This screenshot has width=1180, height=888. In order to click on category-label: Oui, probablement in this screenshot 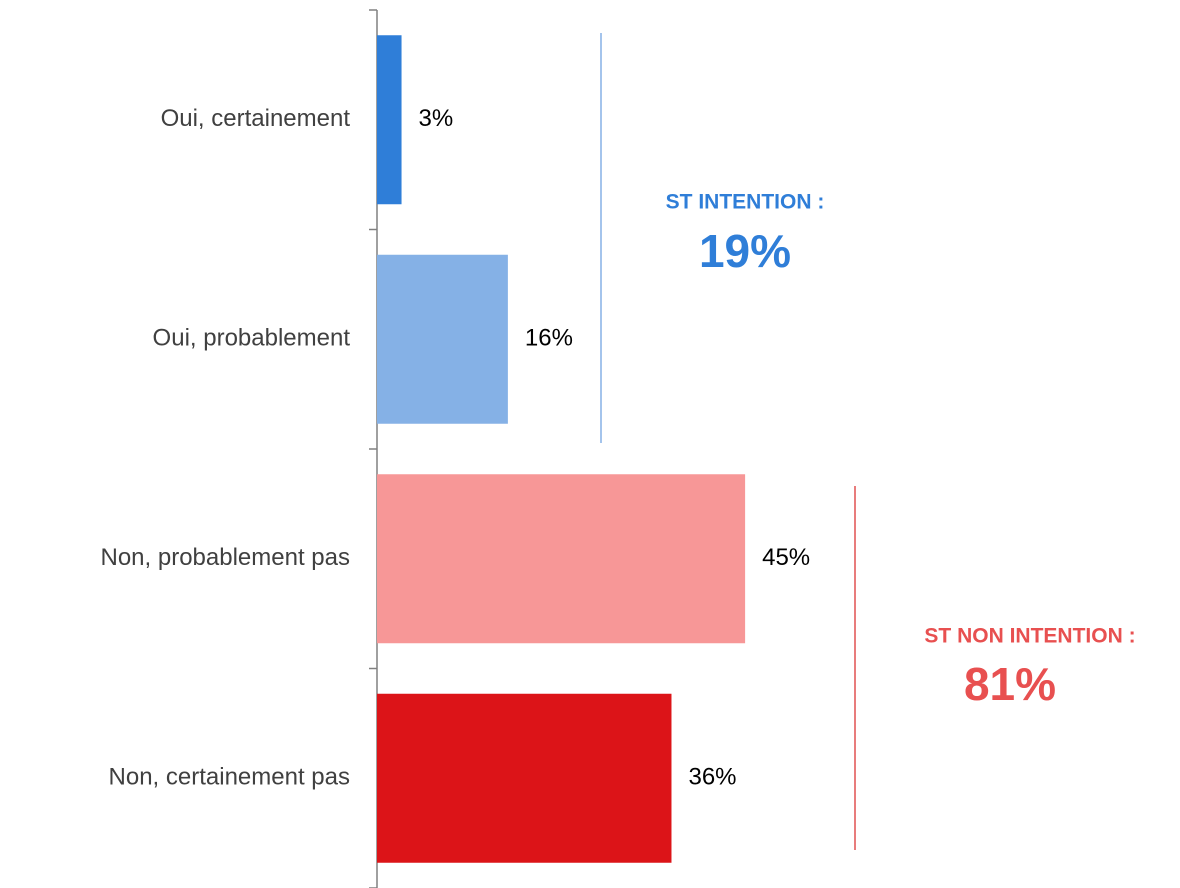, I will do `click(252, 338)`.